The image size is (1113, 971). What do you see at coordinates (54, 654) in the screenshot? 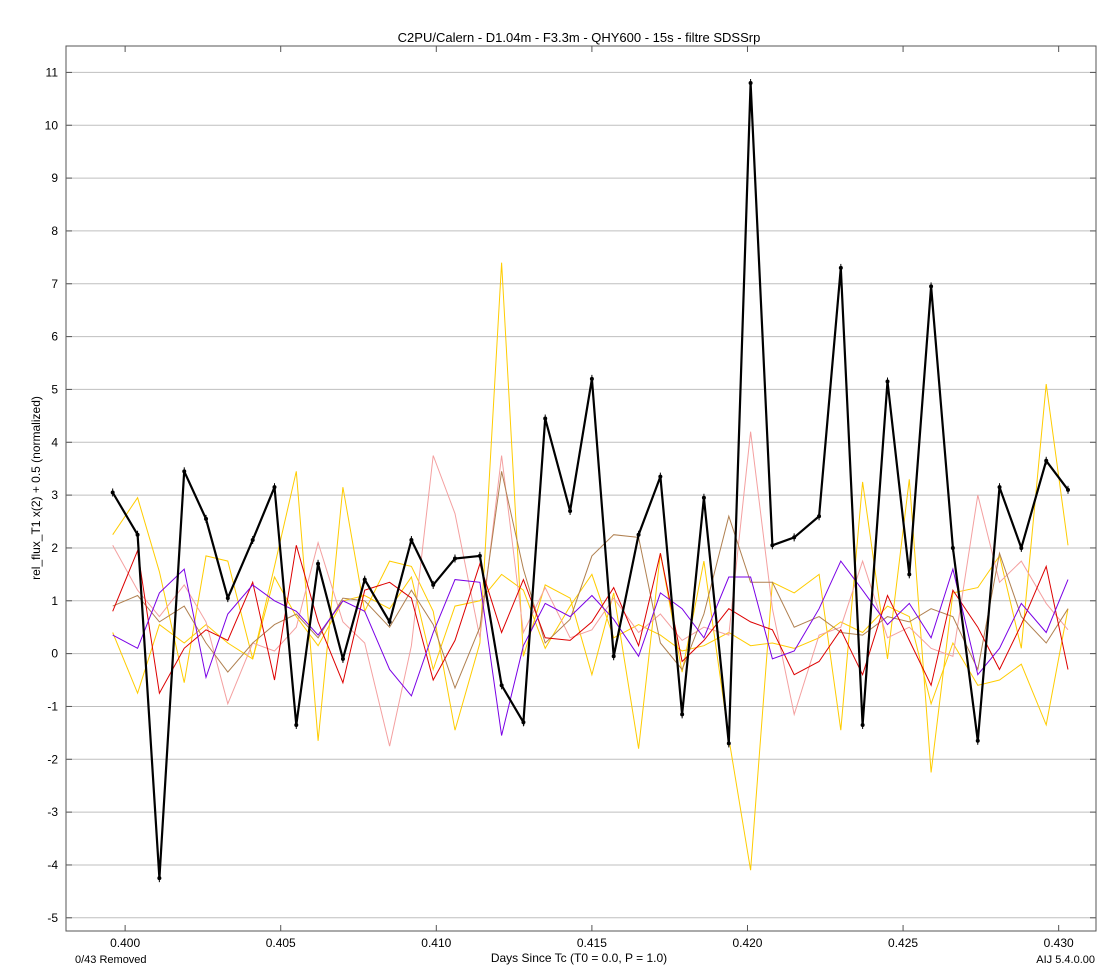
I see `y-tick-label: 0` at bounding box center [54, 654].